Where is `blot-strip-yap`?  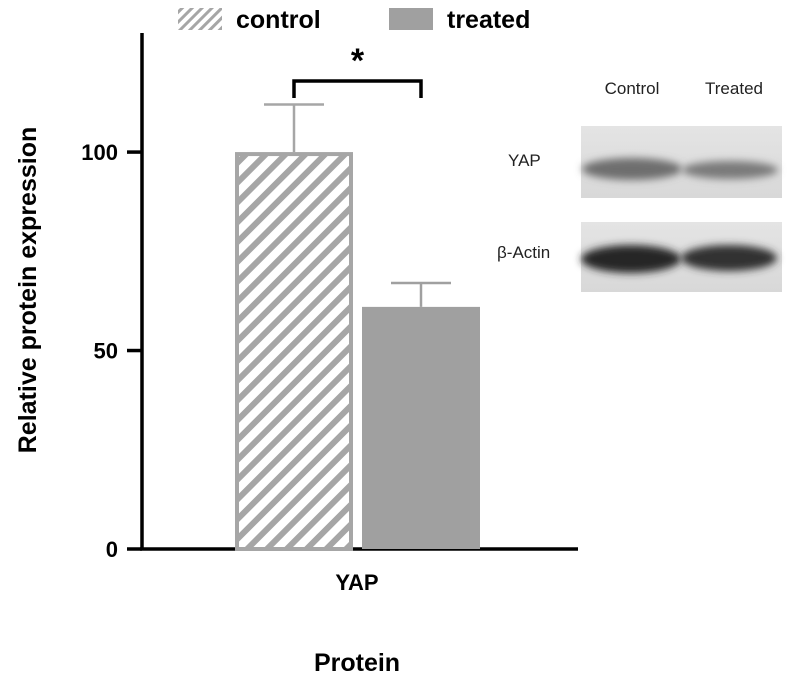 blot-strip-yap is located at coordinates (681, 162).